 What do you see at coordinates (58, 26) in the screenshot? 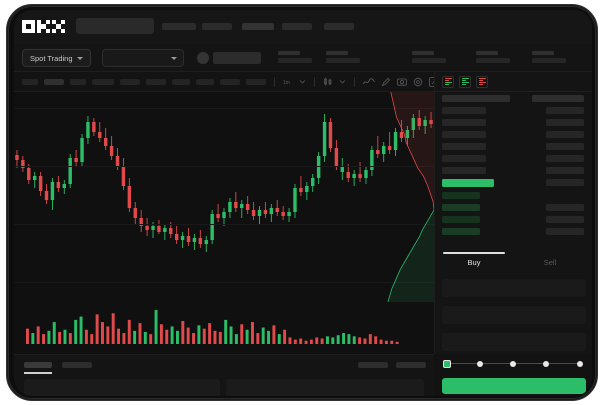
I see `logo-glyph-x` at bounding box center [58, 26].